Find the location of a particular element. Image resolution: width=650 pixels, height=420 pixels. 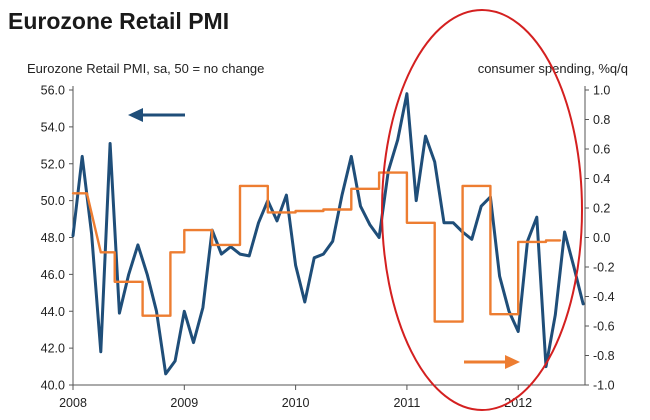

left-tick-label: 46.0 is located at coordinates (53, 275).